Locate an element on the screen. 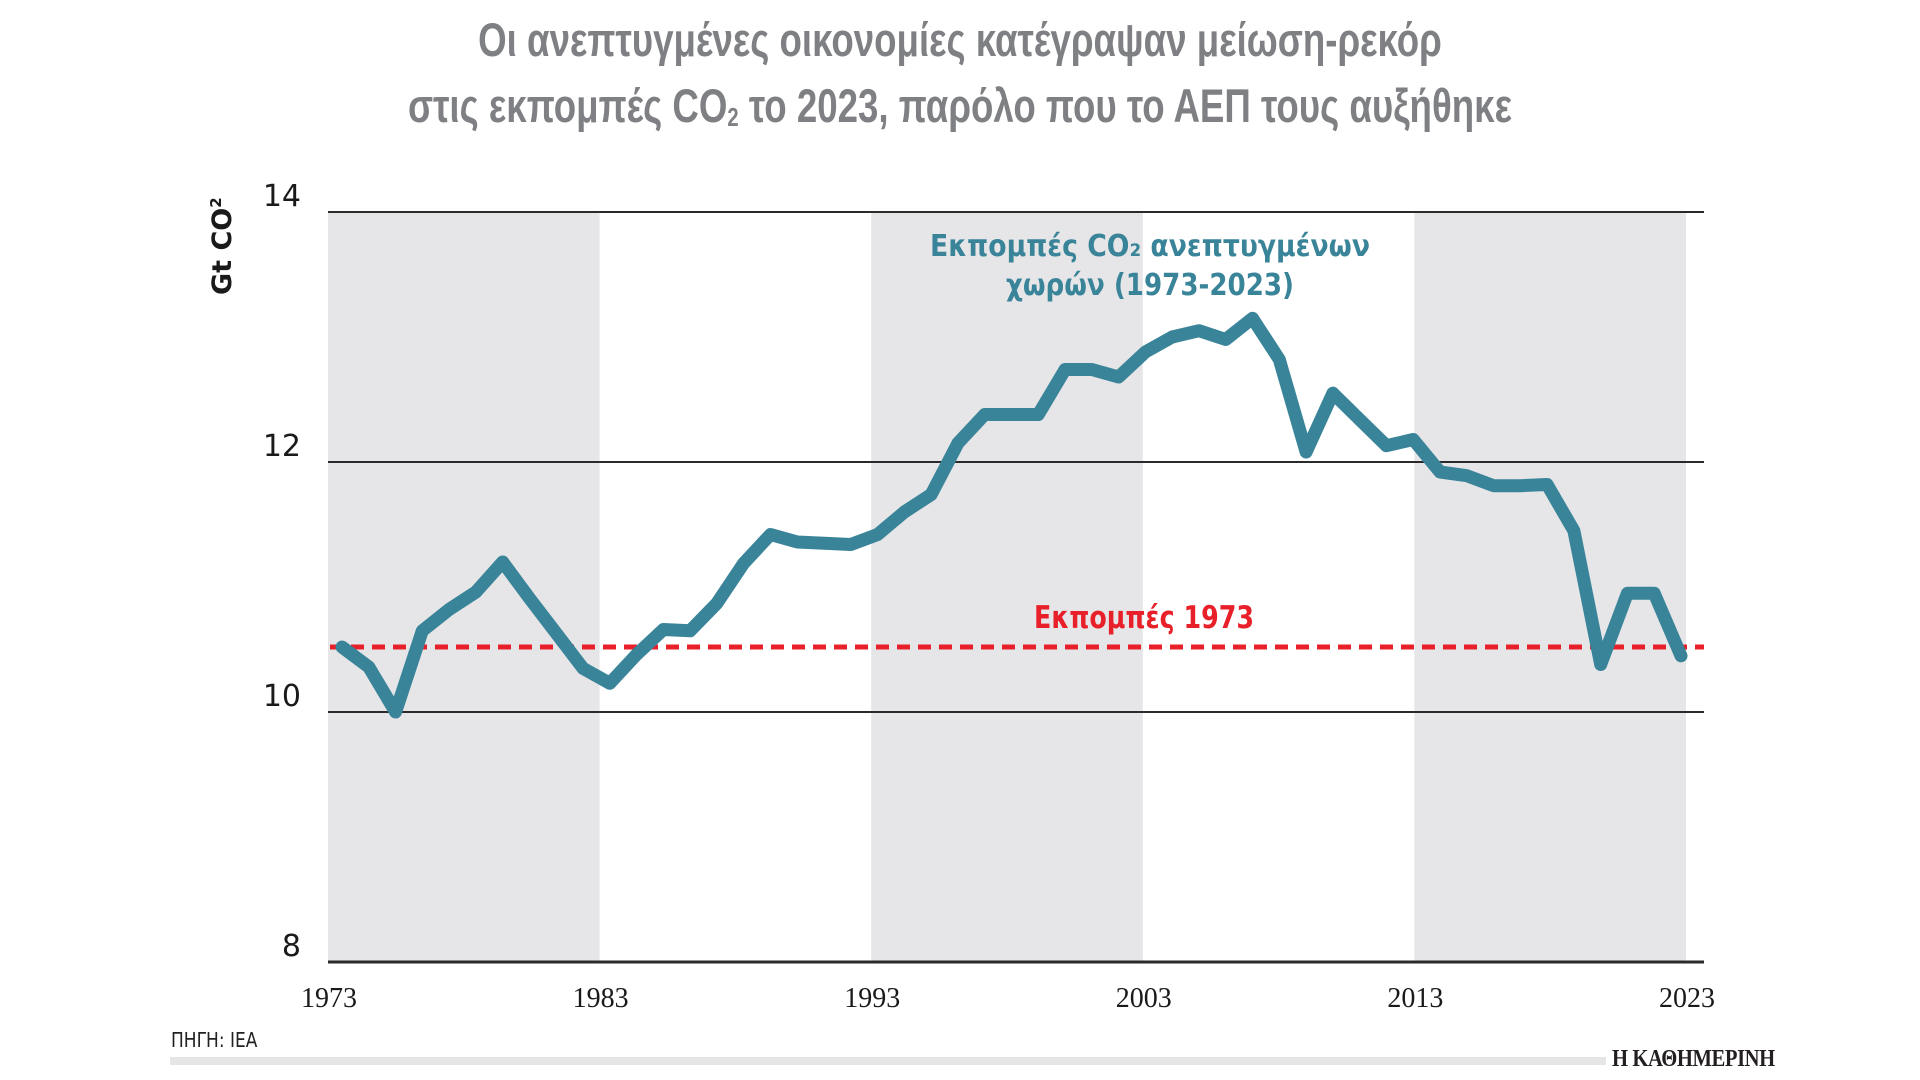  x-tick-label: 1983 is located at coordinates (601, 998).